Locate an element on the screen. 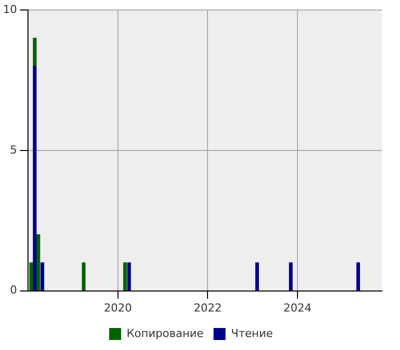 Image resolution: width=400 pixels, height=350 pixels. y-tick-label: 5 is located at coordinates (13, 149).